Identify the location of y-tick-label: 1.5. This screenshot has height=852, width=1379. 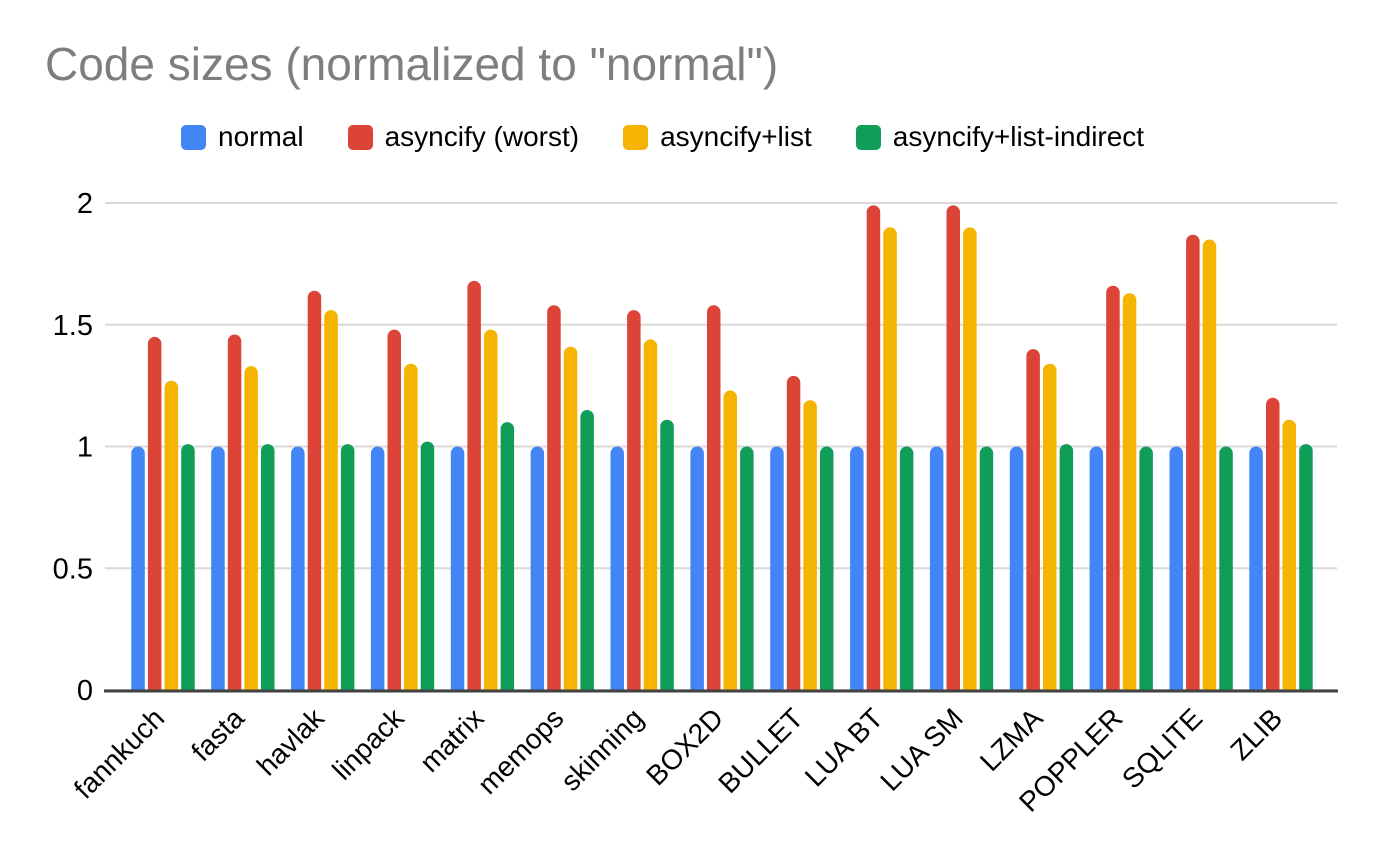
(73, 326).